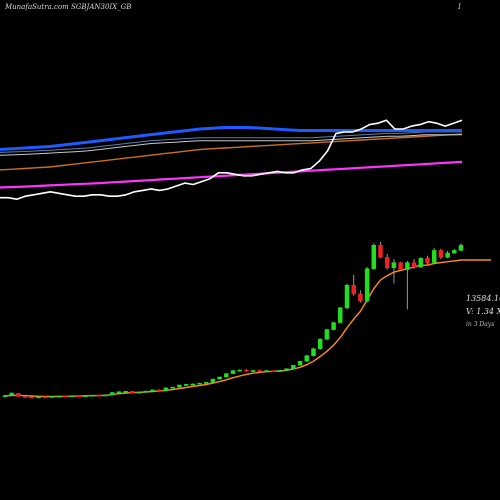 The height and width of the screenshot is (500, 500). I want to click on indicator-line-brown, so click(231, 152).